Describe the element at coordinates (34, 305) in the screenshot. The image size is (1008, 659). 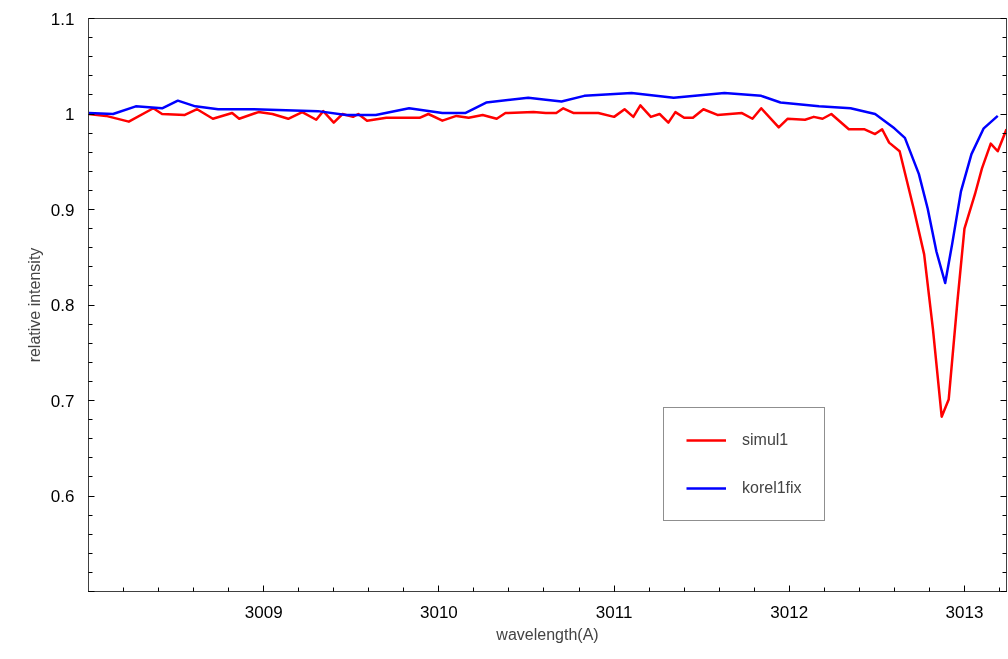
I see `y-axis-title: relative intensity` at that location.